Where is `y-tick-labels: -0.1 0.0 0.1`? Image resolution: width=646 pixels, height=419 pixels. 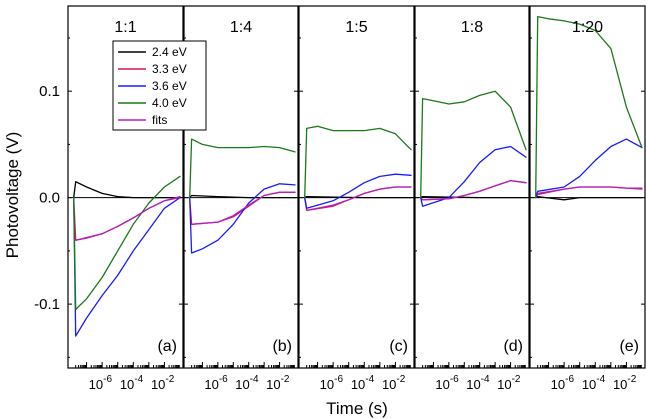
y-tick-labels: -0.1 0.0 0.1 is located at coordinates (47, 198).